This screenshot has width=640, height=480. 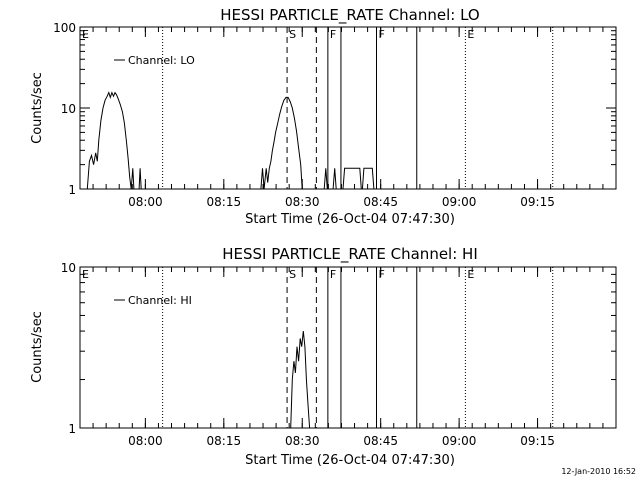 I want to click on lo-event-marker-label: S, so click(x=292, y=34).